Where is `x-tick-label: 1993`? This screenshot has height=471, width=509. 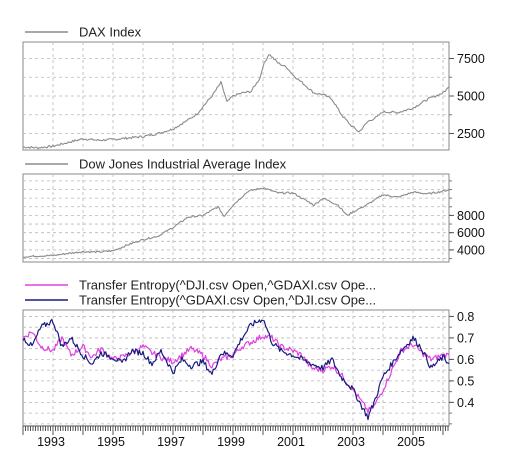 x-tick-label: 1993 is located at coordinates (51, 442).